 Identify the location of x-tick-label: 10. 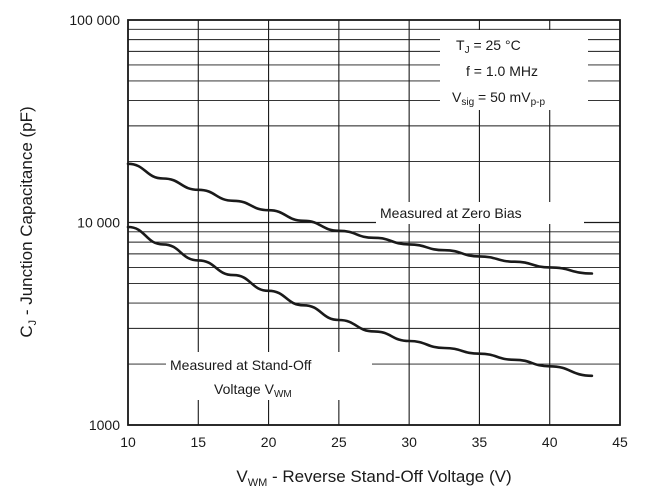
(128, 442).